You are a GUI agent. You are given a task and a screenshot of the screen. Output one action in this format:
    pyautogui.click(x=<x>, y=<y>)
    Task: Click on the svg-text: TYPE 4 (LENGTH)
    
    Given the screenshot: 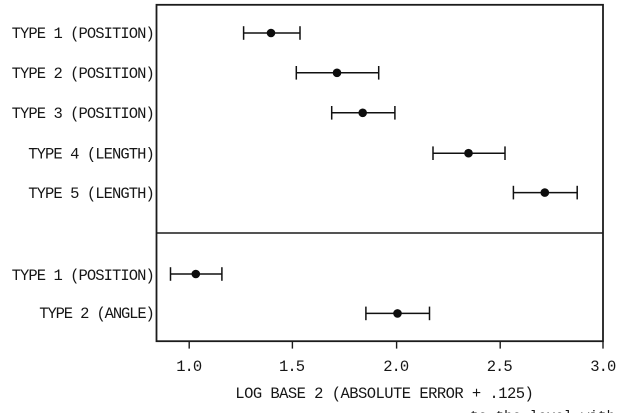 What is the action you would take?
    pyautogui.click(x=91, y=154)
    